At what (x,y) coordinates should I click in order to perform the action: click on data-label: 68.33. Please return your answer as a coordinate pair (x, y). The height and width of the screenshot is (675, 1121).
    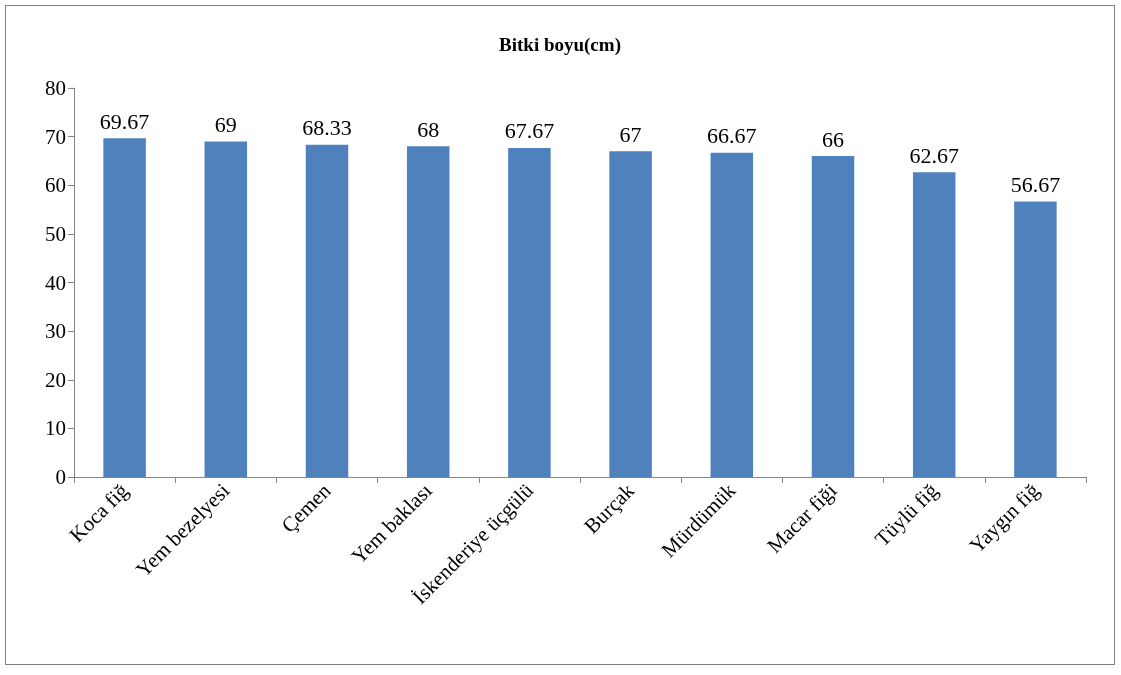
    Looking at the image, I should click on (327, 128).